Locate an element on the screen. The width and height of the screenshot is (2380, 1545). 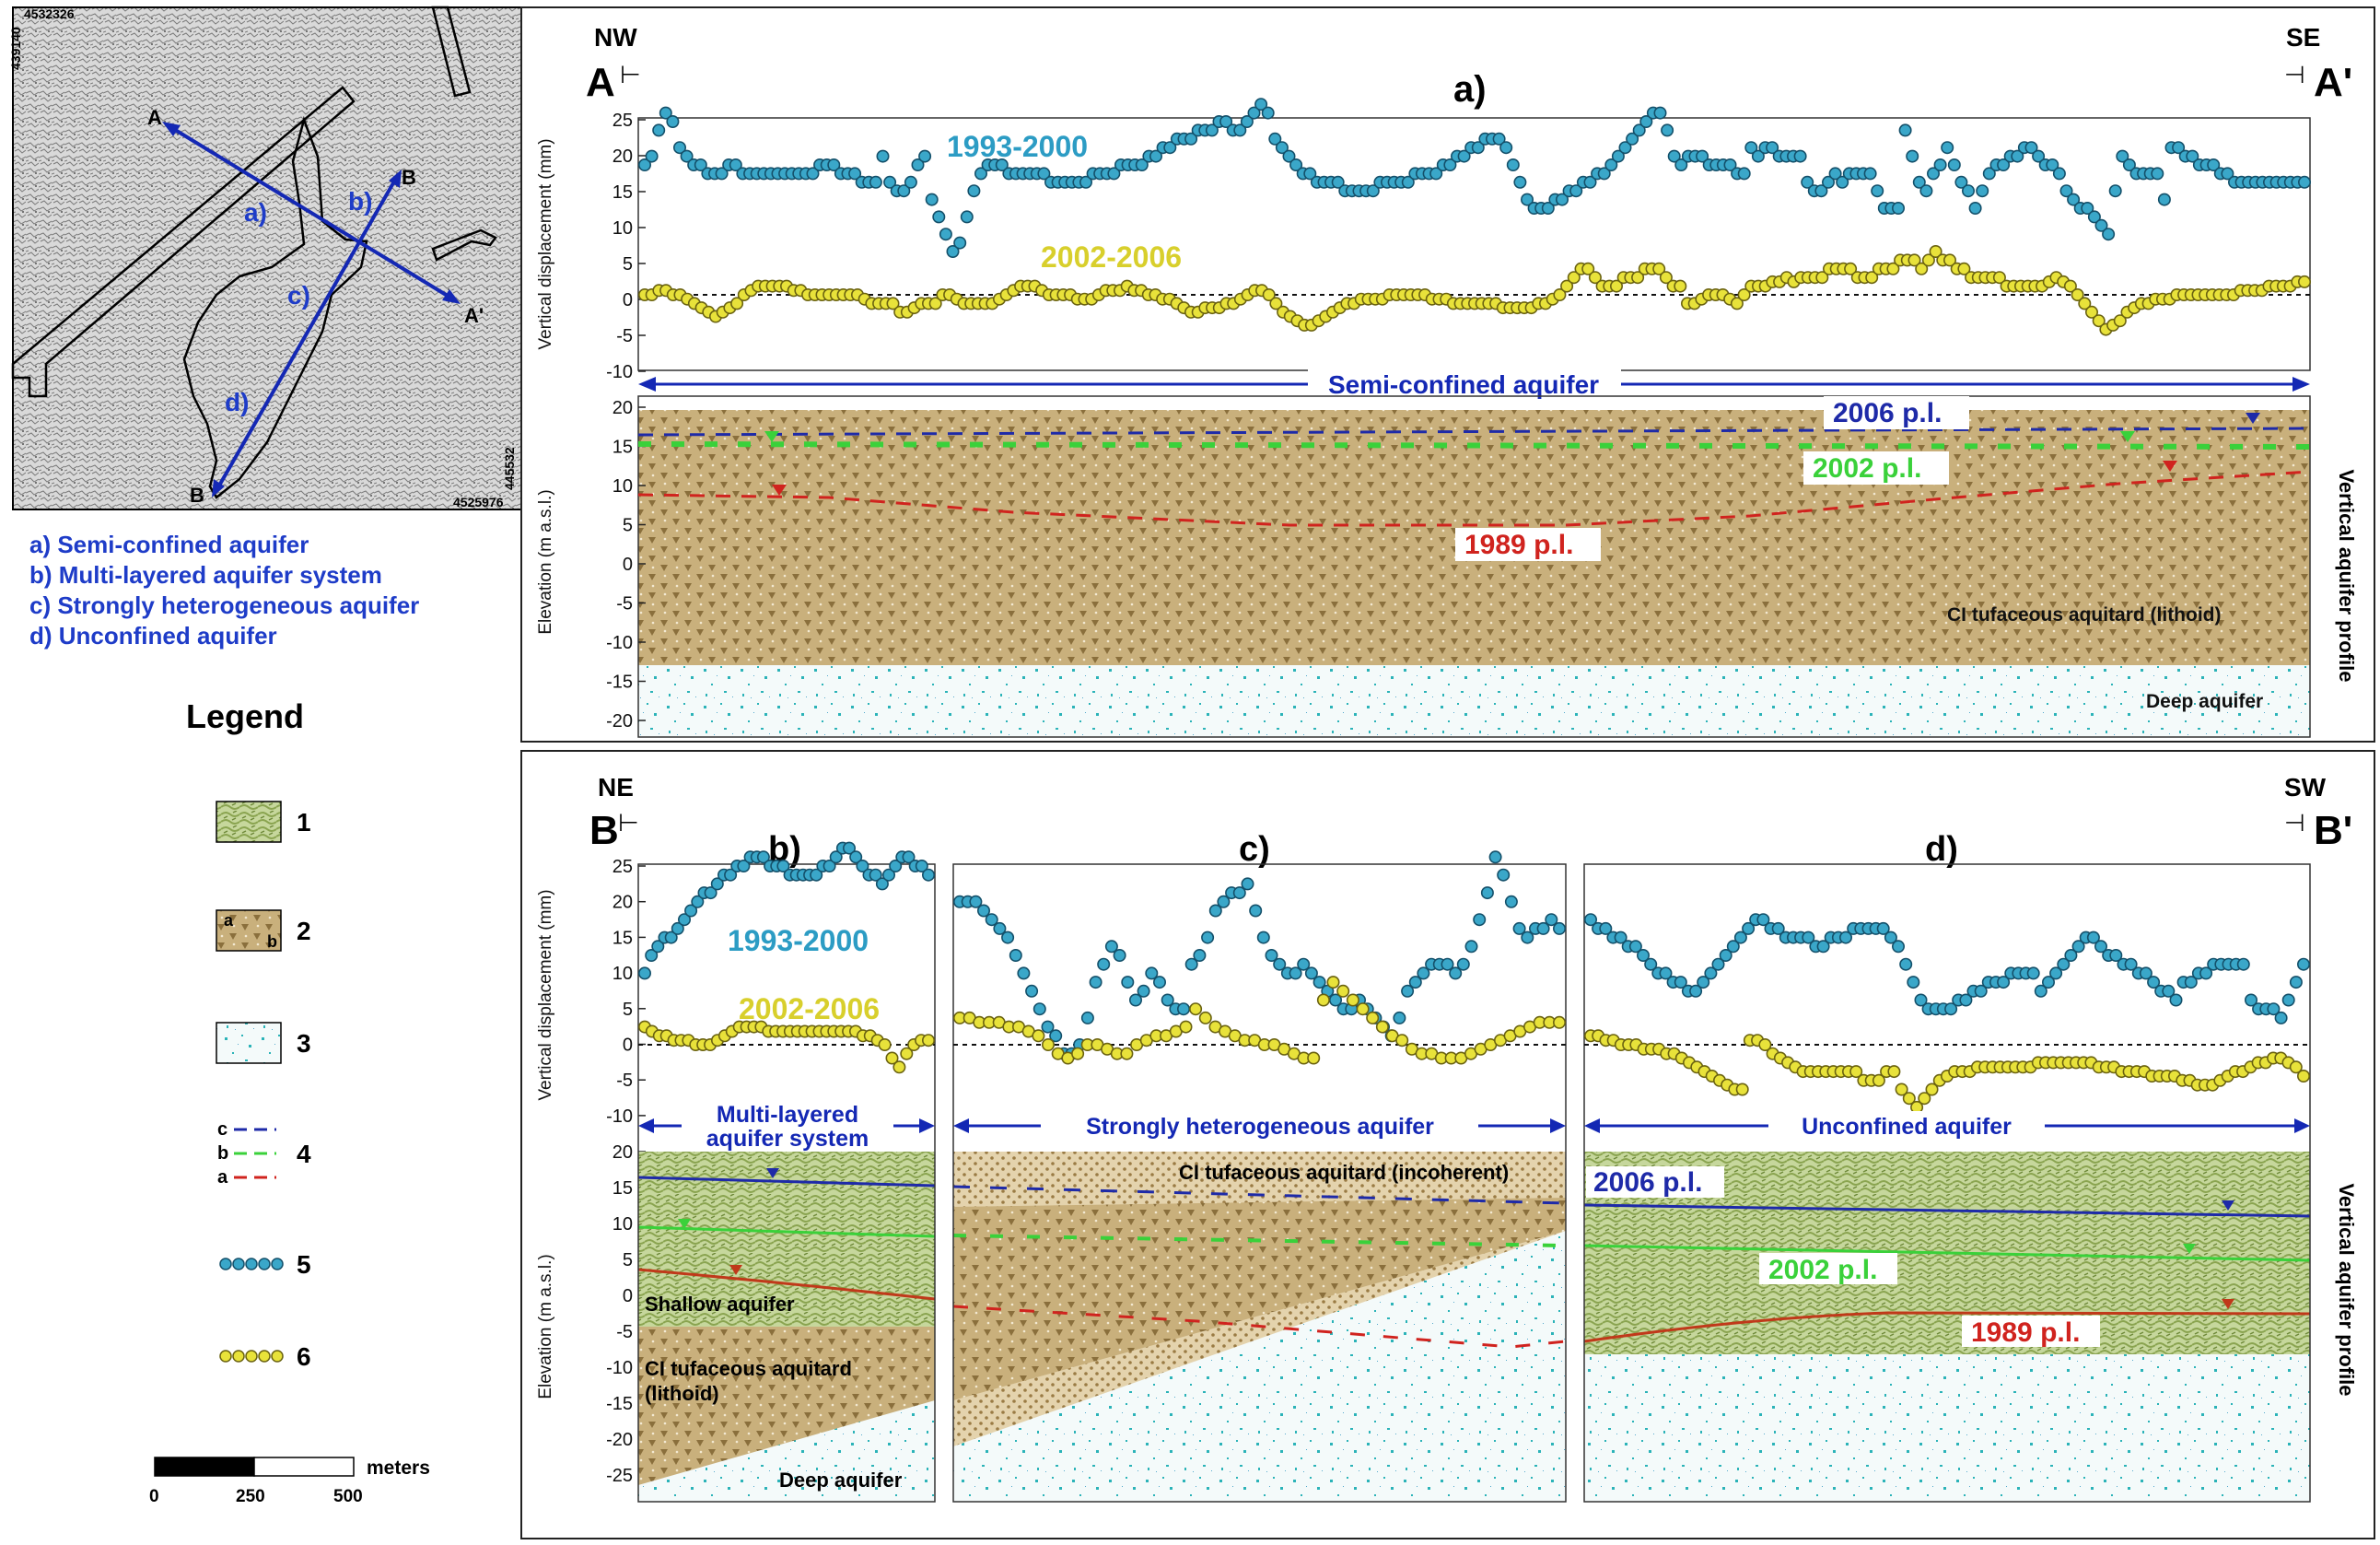
panel-bottom-right-label: Vertical aquifer profile is located at coordinates (2346, 1289).